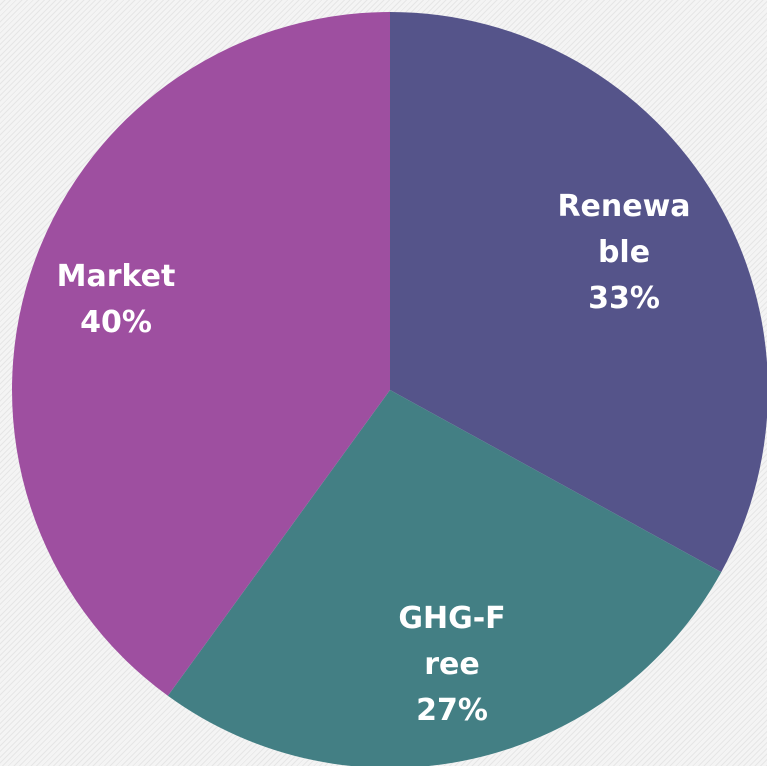 The height and width of the screenshot is (766, 767). I want to click on category-label: GHG-Free, so click(452, 641).